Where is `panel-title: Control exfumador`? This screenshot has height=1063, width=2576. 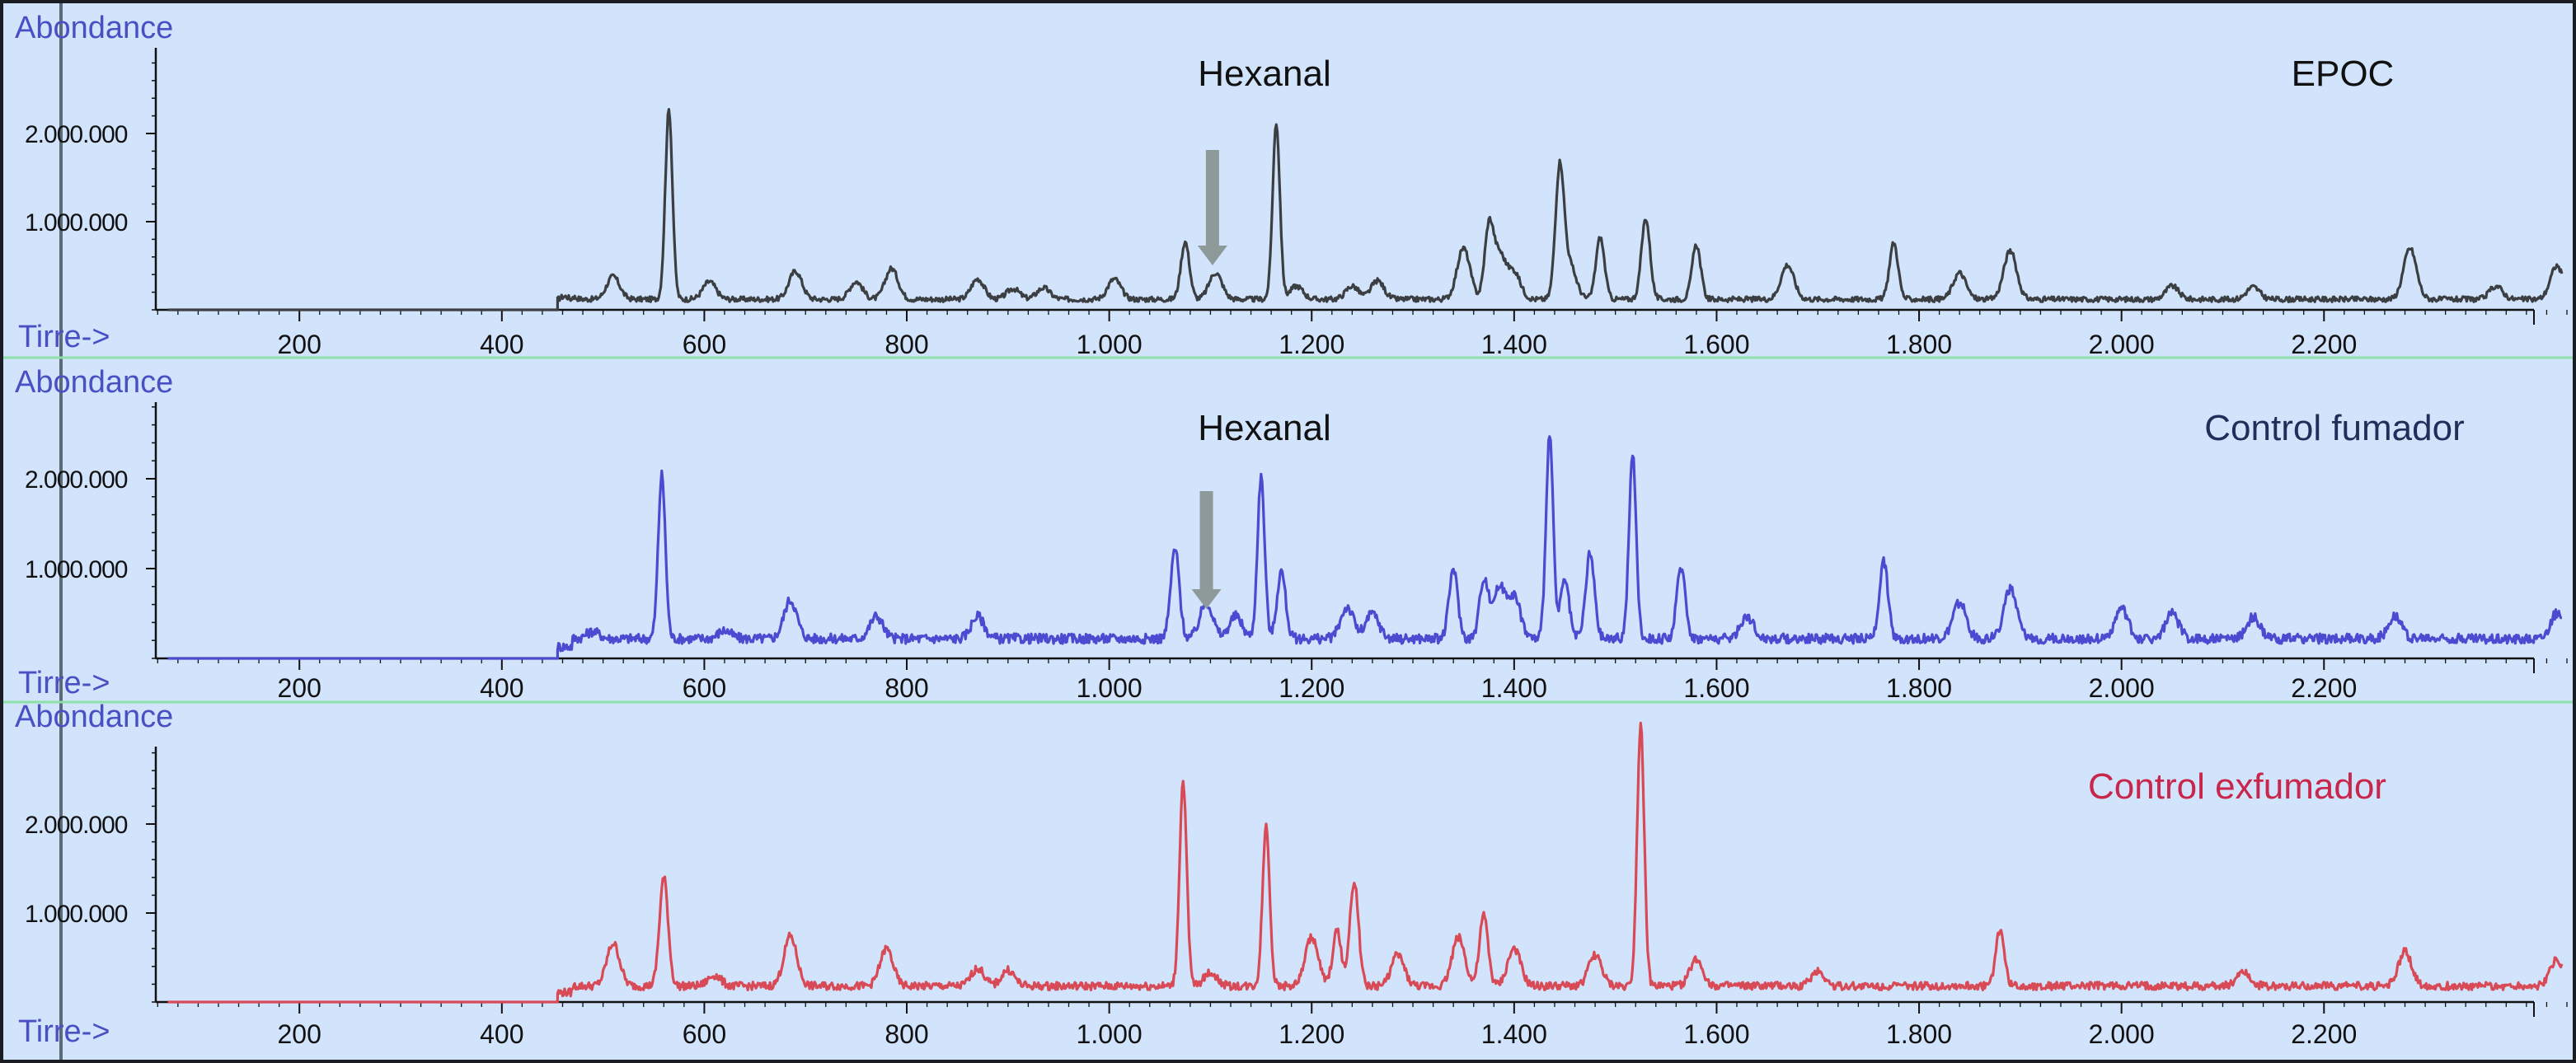 panel-title: Control exfumador is located at coordinates (2237, 786).